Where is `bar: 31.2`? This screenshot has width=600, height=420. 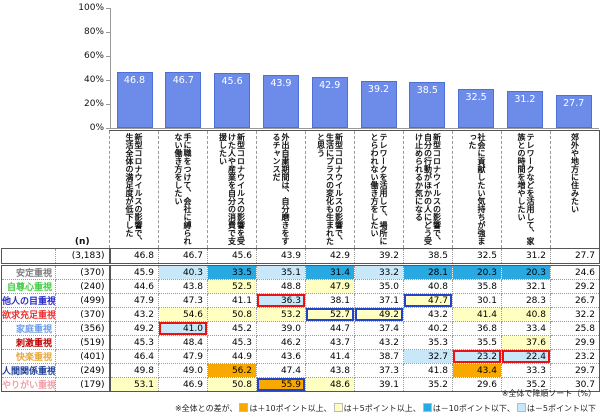 bar: 31.2 is located at coordinates (524, 109).